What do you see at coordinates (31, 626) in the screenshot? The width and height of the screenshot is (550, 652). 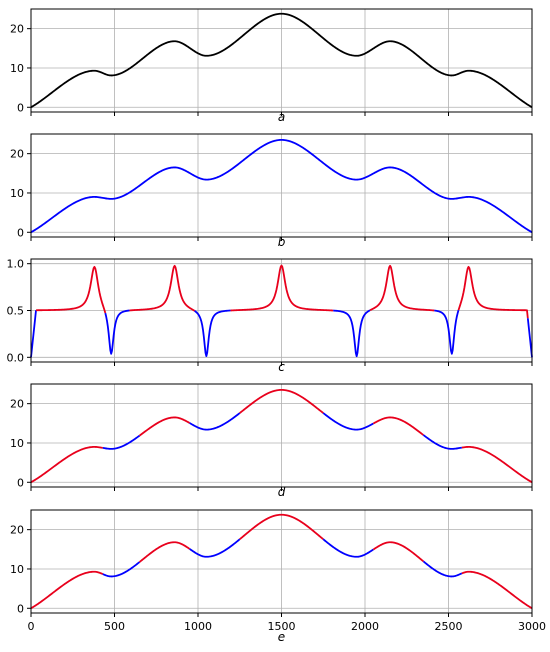 I see `x-tick-label: 0` at bounding box center [31, 626].